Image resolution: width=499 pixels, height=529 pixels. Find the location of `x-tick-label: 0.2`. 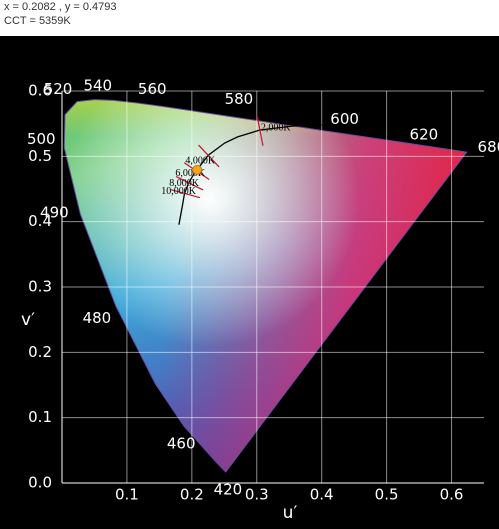

x-tick-label: 0.2 is located at coordinates (192, 495).